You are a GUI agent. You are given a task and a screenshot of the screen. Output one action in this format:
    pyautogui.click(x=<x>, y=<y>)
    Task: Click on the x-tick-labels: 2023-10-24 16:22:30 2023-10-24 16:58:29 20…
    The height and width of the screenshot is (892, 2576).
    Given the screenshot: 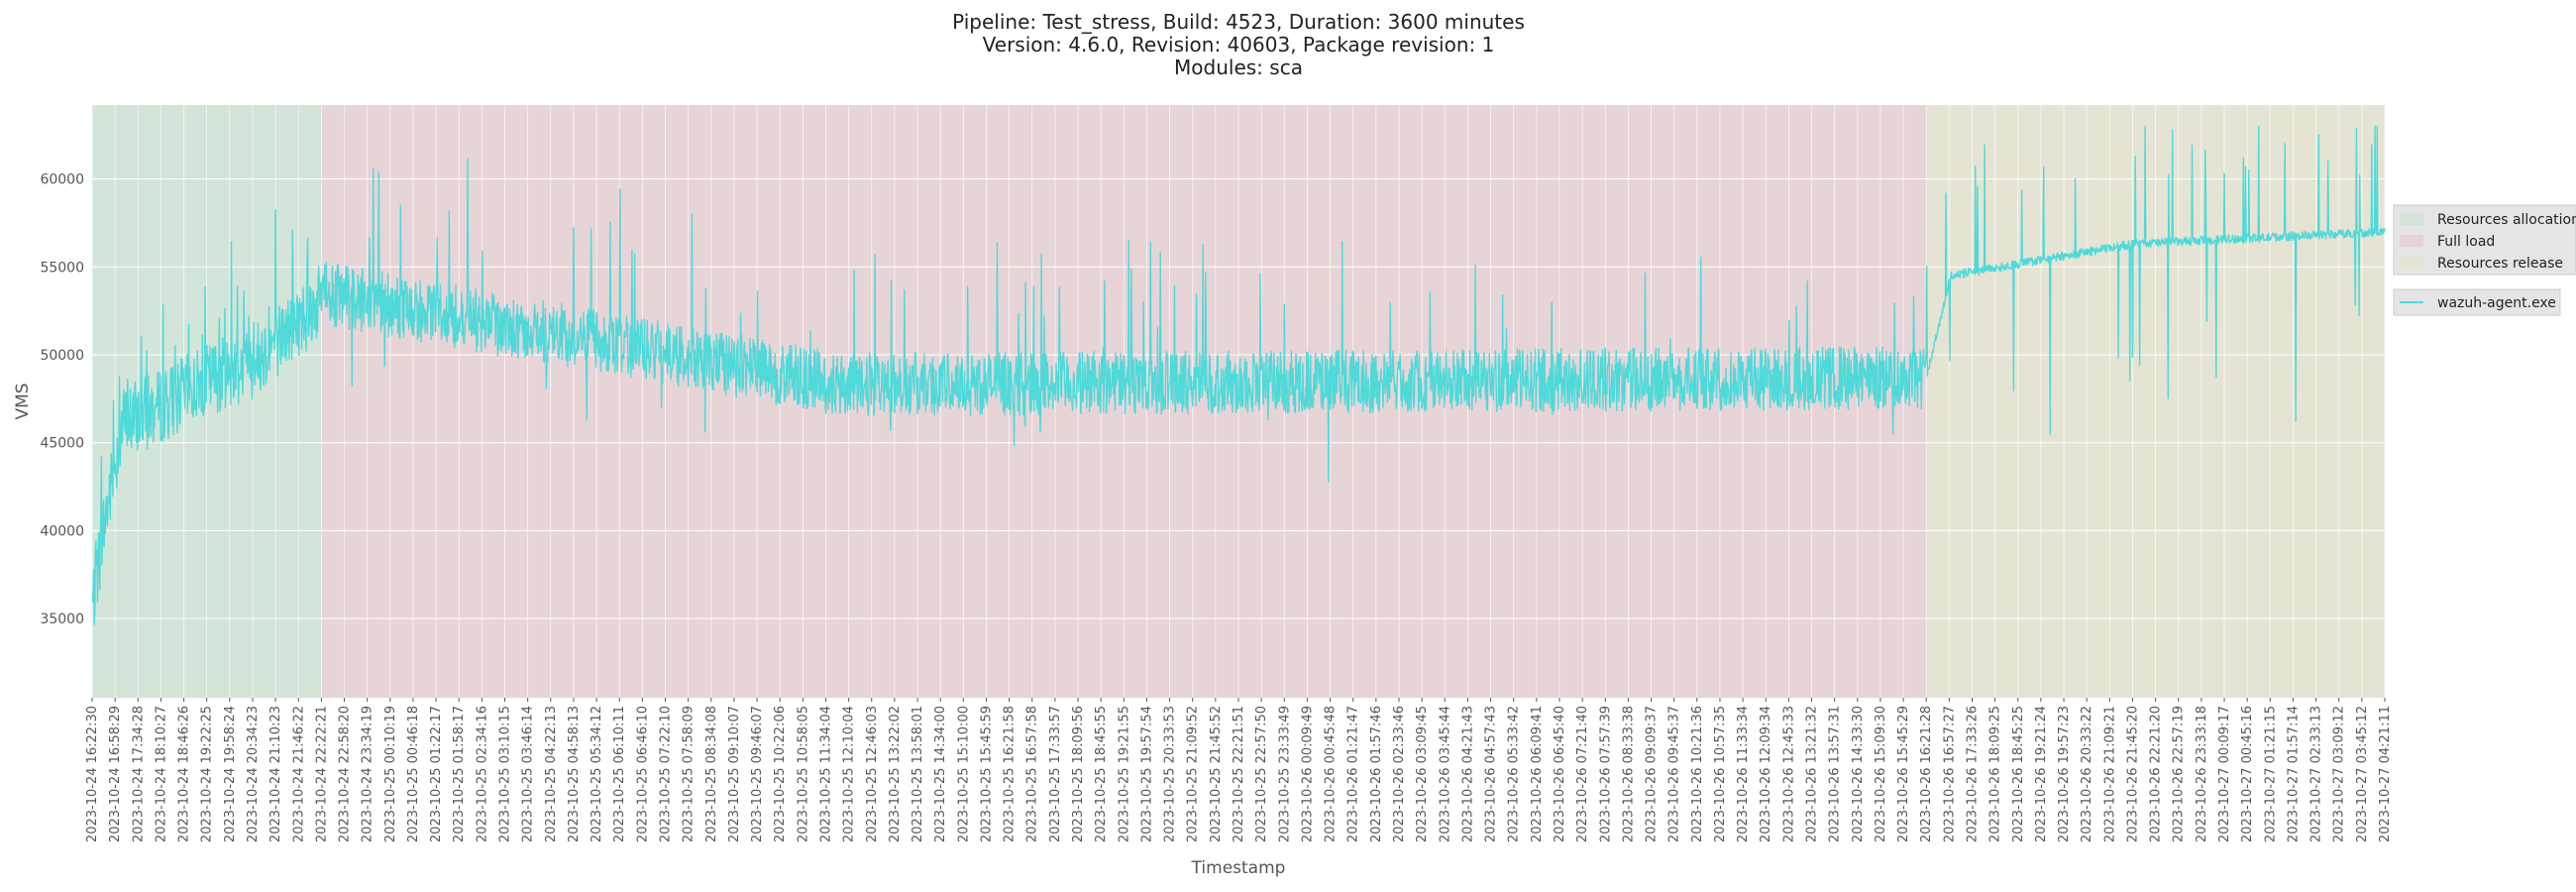 What is the action you would take?
    pyautogui.click(x=1239, y=770)
    